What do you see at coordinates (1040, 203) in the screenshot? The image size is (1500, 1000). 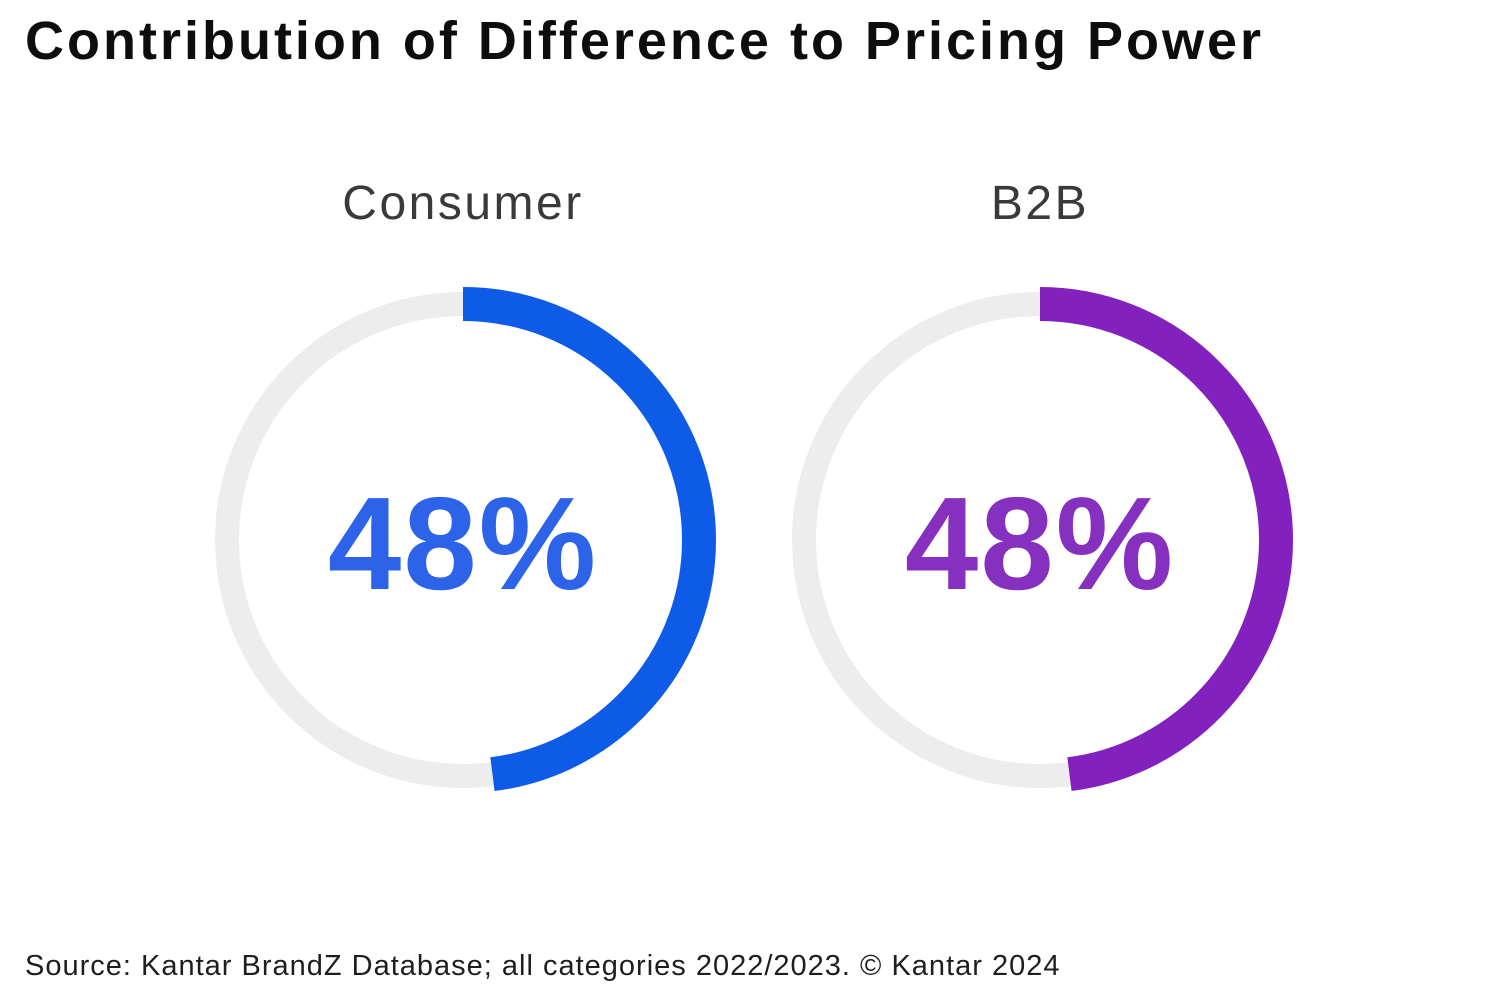 I see `b2b-category-label: B2B` at bounding box center [1040, 203].